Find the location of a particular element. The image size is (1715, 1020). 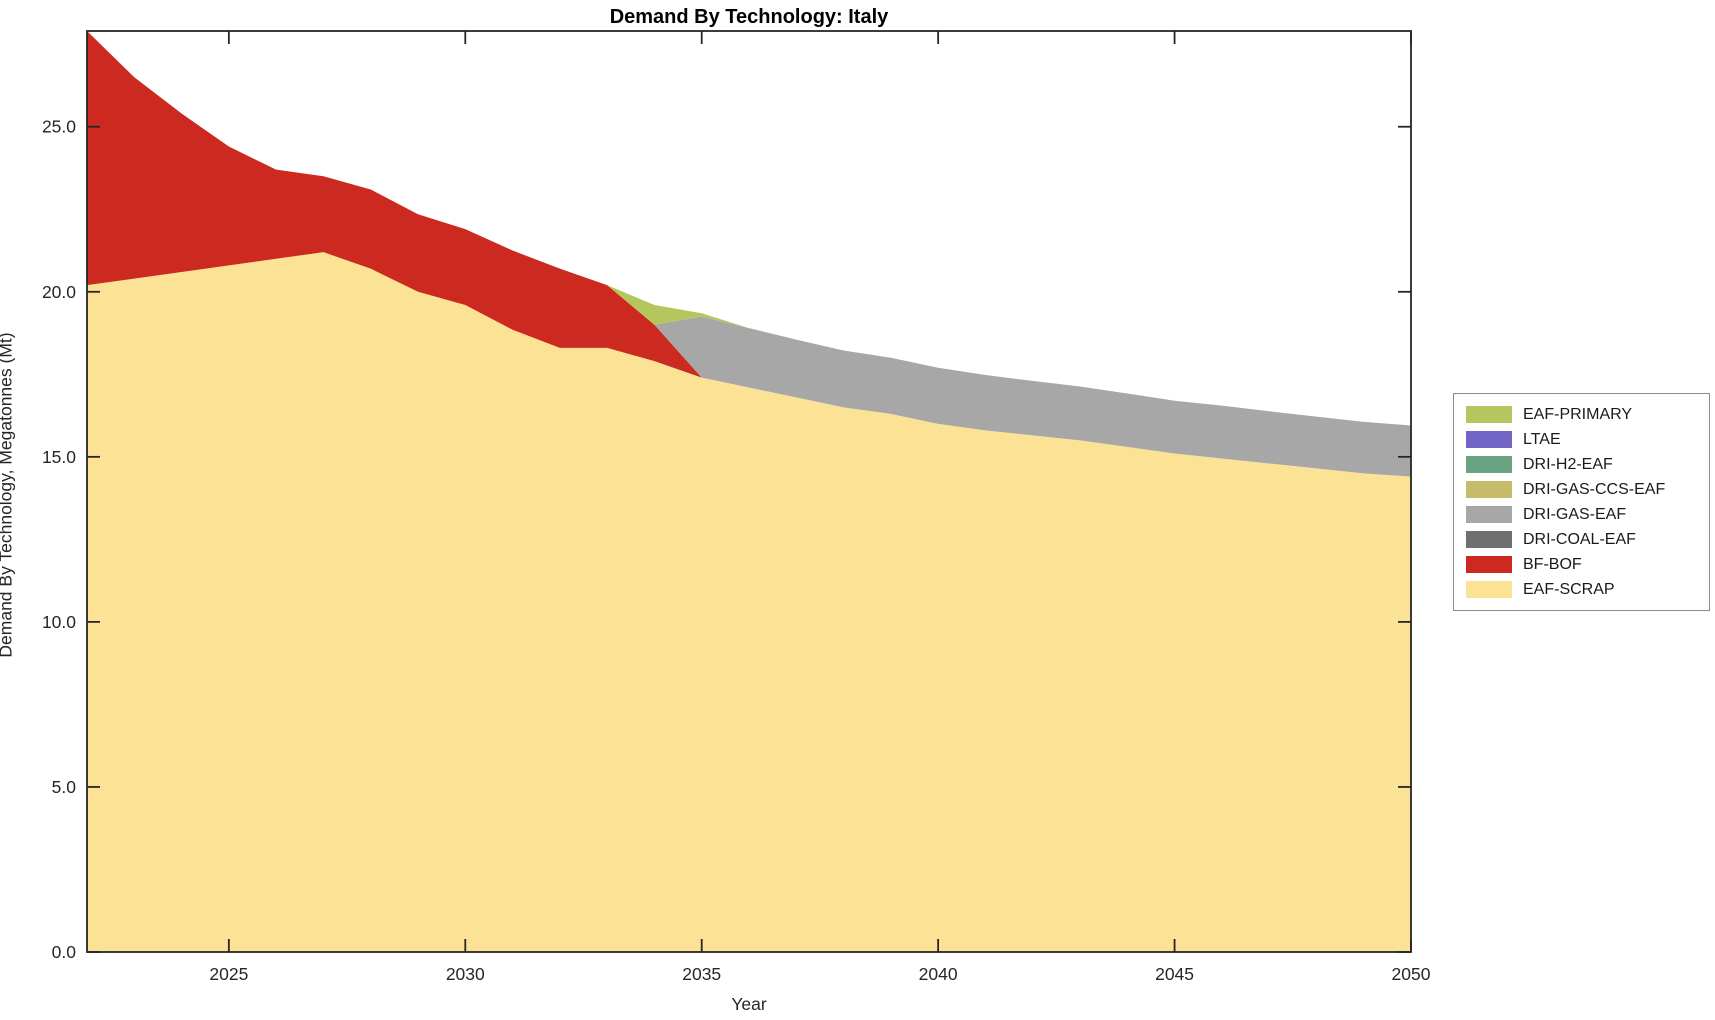

x-tick-label: 2040 is located at coordinates (938, 974).